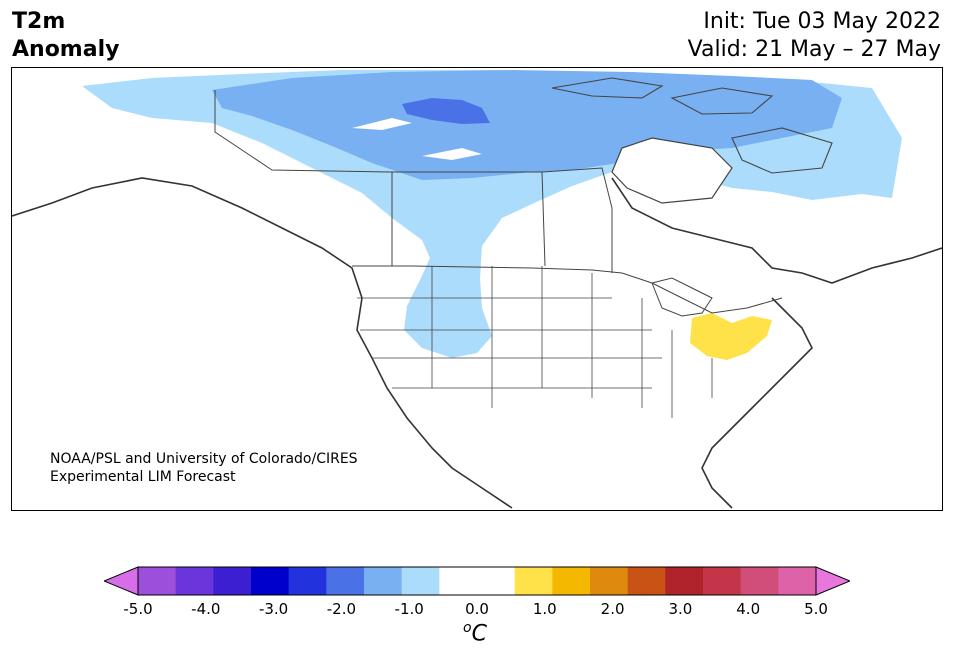 This screenshot has width=953, height=659. Describe the element at coordinates (446, 111) in the screenshot. I see `strong-cold-anomaly-region` at that location.